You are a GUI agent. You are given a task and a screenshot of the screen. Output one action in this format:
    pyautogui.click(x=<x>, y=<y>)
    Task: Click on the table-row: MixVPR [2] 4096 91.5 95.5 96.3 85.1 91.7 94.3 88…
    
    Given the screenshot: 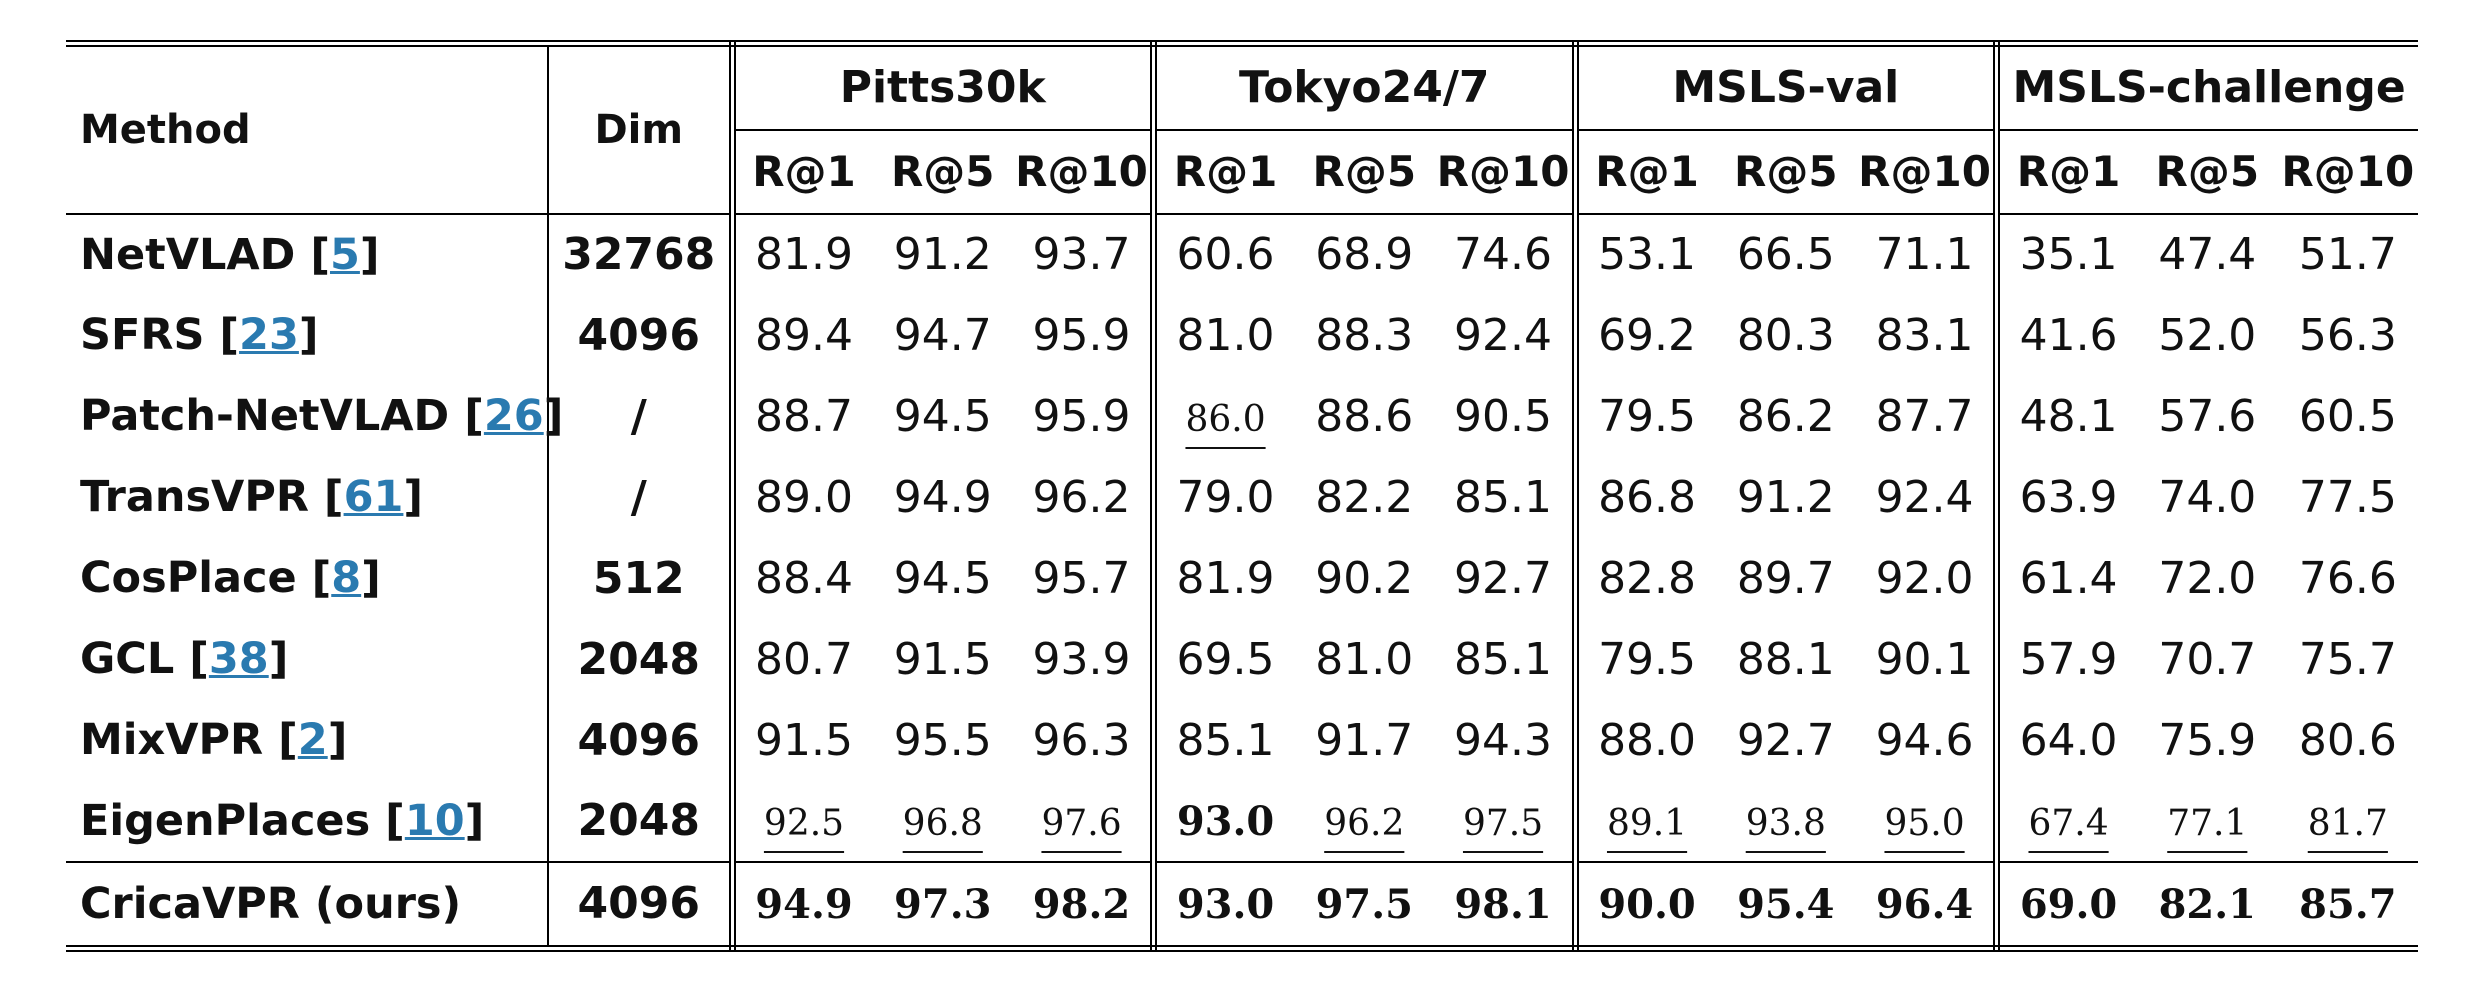 What is the action you would take?
    pyautogui.click(x=1242, y=740)
    